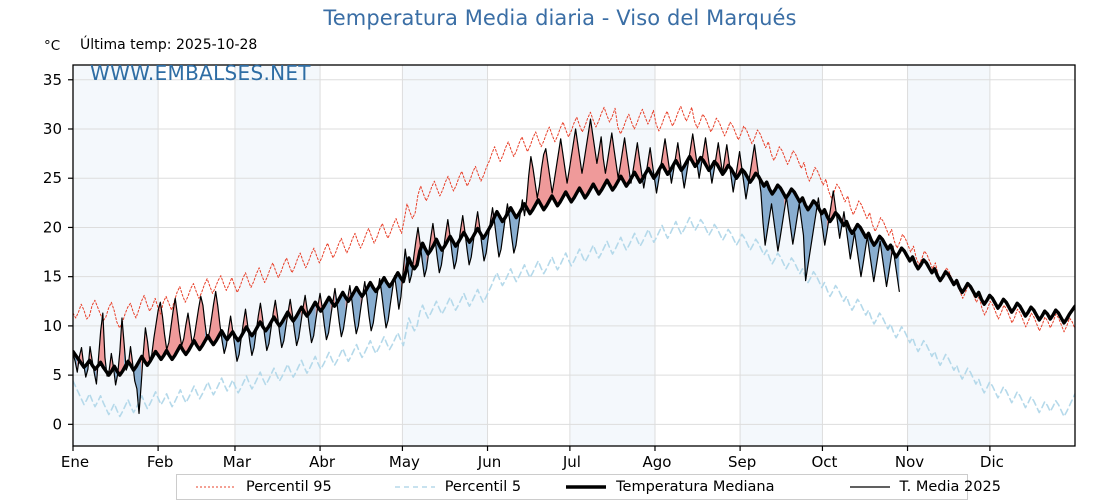 The width and height of the screenshot is (1120, 500). What do you see at coordinates (742, 462) in the screenshot?
I see `x-tick-label: Sep` at bounding box center [742, 462].